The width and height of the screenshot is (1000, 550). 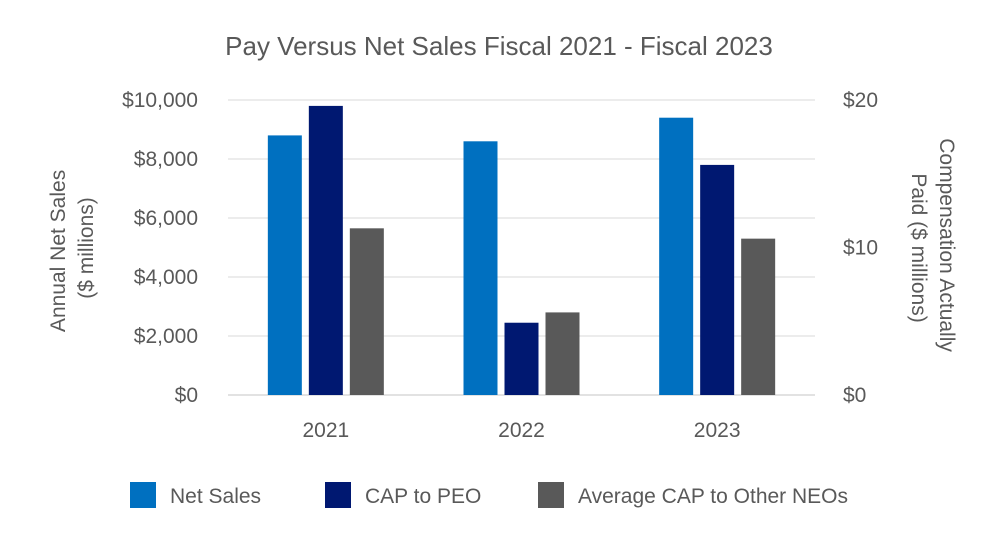 I want to click on right-axis-ticks: $0 $10 $20, so click(x=860, y=248).